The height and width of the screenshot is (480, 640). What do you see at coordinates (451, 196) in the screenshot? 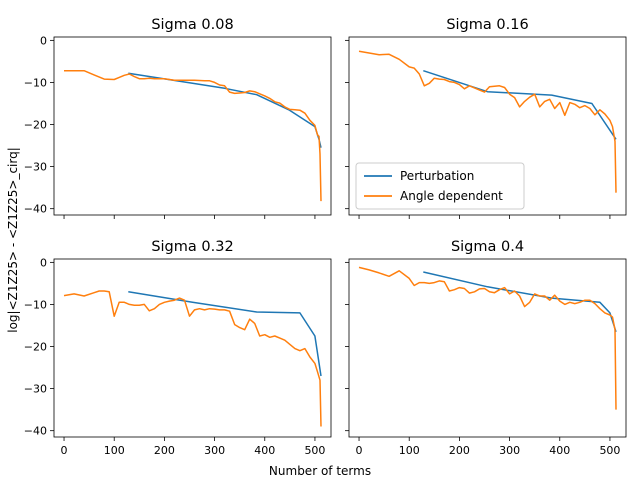
I see `legend-entry: Angle dependent` at bounding box center [451, 196].